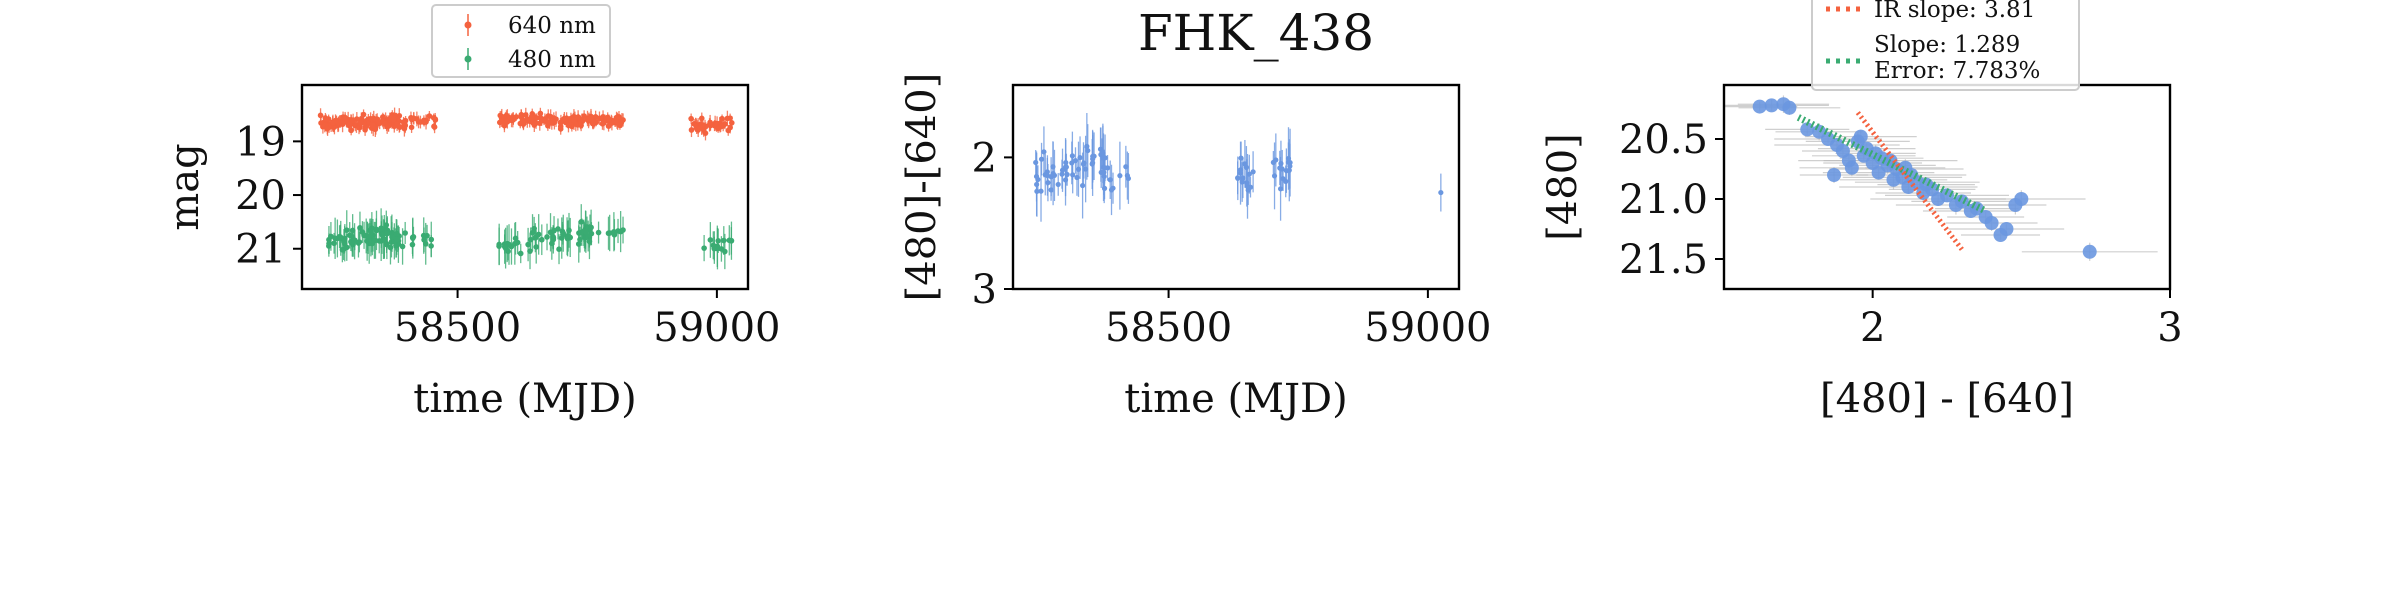 The height and width of the screenshot is (600, 2400). What do you see at coordinates (1256, 33) in the screenshot?
I see `figure-title: FHK_438` at bounding box center [1256, 33].